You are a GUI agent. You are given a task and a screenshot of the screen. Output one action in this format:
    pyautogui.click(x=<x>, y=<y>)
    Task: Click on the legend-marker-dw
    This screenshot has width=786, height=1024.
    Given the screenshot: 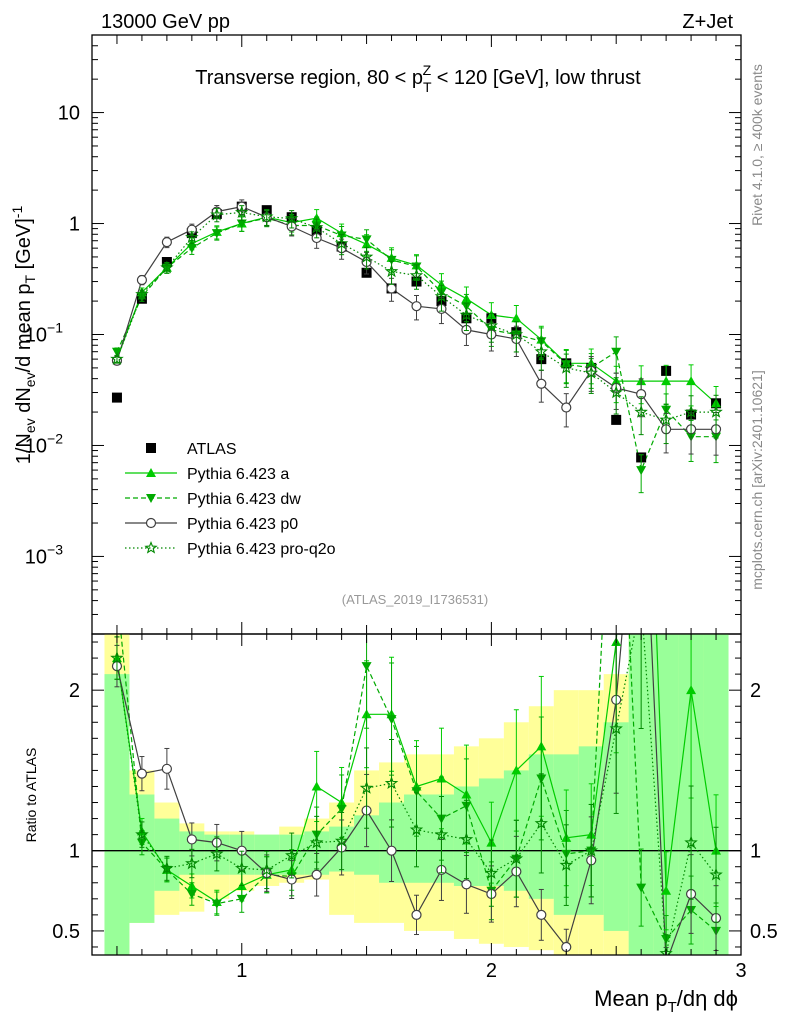 What is the action you would take?
    pyautogui.click(x=151, y=498)
    